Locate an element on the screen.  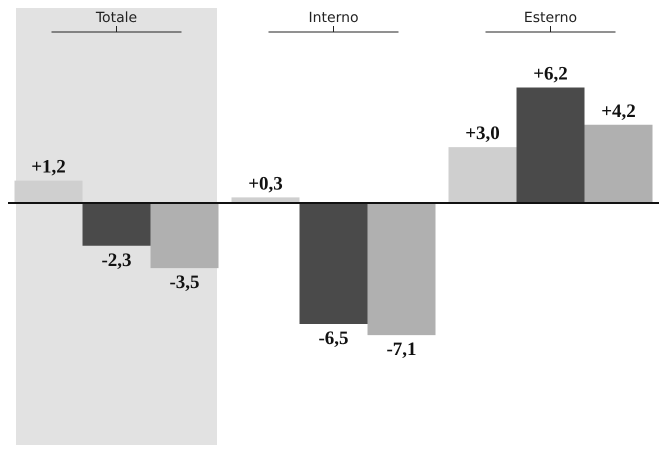
data-label: -2,3 is located at coordinates (116, 260).